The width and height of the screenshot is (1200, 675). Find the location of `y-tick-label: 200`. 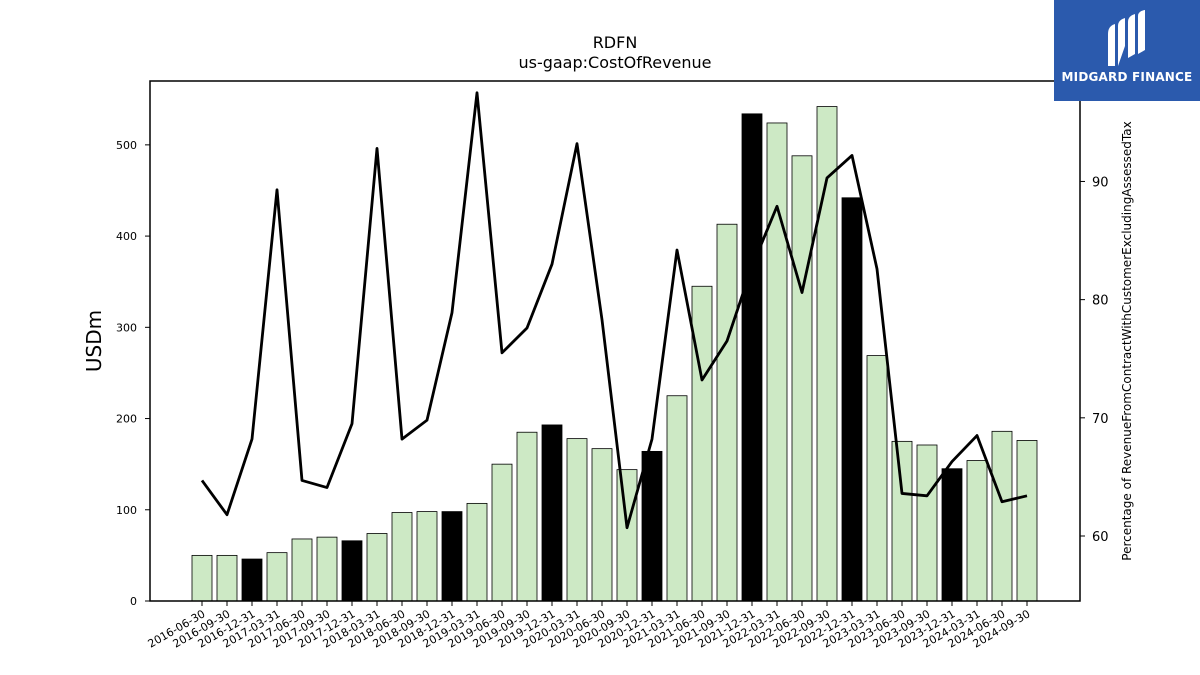

y-tick-label: 200 is located at coordinates (126, 419).